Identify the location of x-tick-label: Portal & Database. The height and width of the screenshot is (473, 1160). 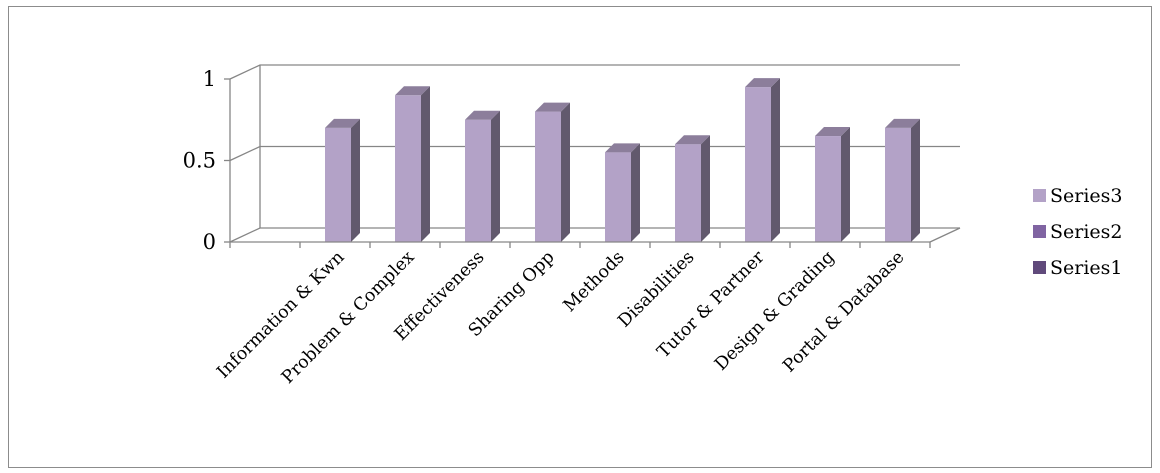
(843, 311).